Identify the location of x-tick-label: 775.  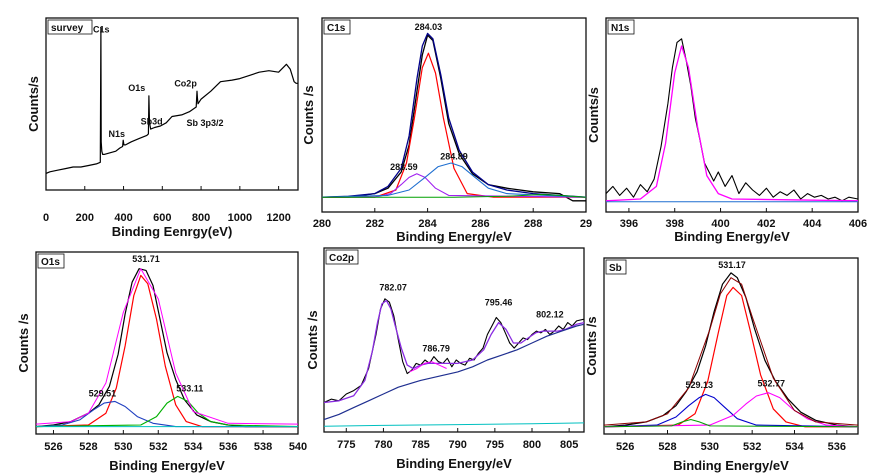
(346, 445).